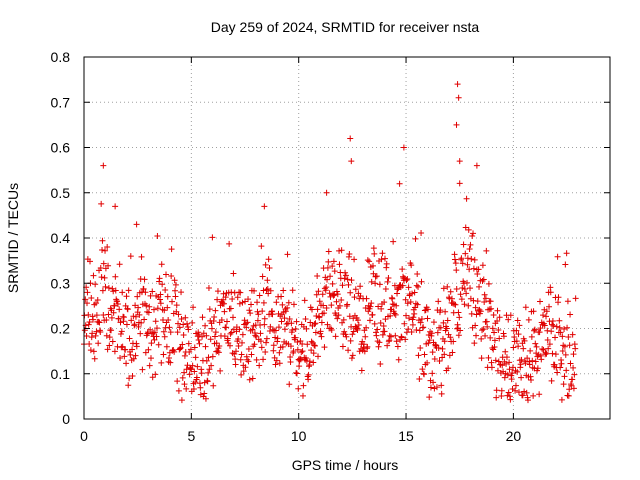  Describe the element at coordinates (191, 436) in the screenshot. I see `x-tick-label: 5` at that location.